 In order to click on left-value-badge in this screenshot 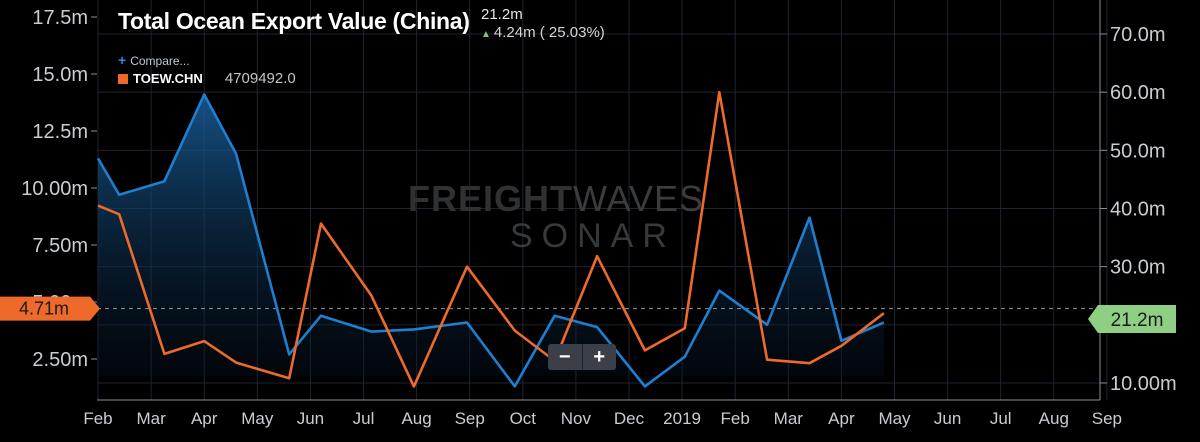, I will do `click(50, 308)`.